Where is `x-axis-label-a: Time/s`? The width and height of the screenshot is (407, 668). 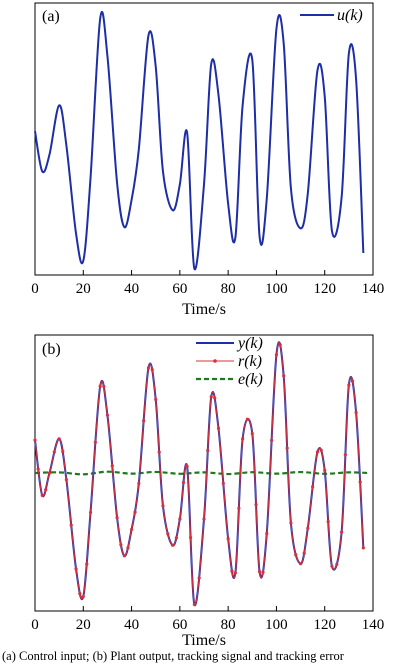 x-axis-label-a: Time/s is located at coordinates (204, 309).